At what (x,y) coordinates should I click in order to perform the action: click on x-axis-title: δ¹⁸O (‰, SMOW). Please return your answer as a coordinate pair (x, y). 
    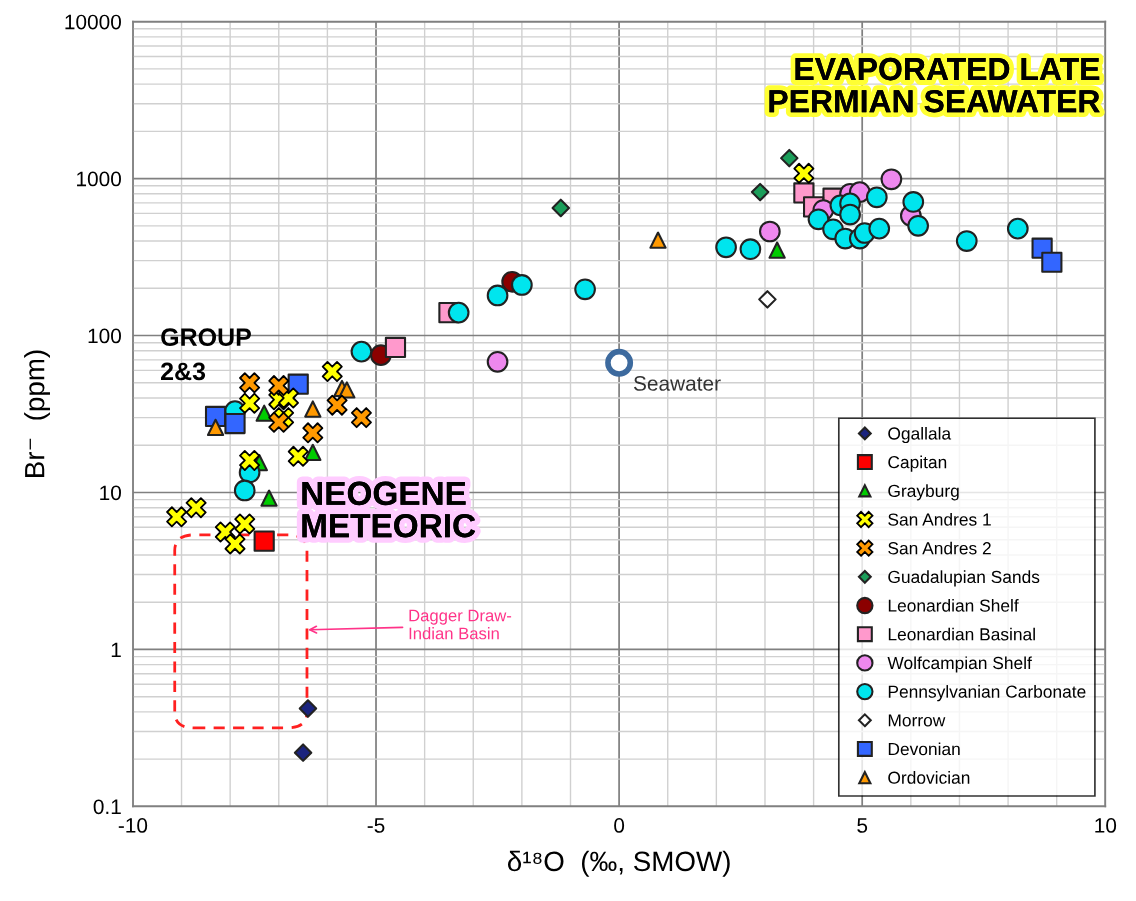
    Looking at the image, I should click on (618, 863).